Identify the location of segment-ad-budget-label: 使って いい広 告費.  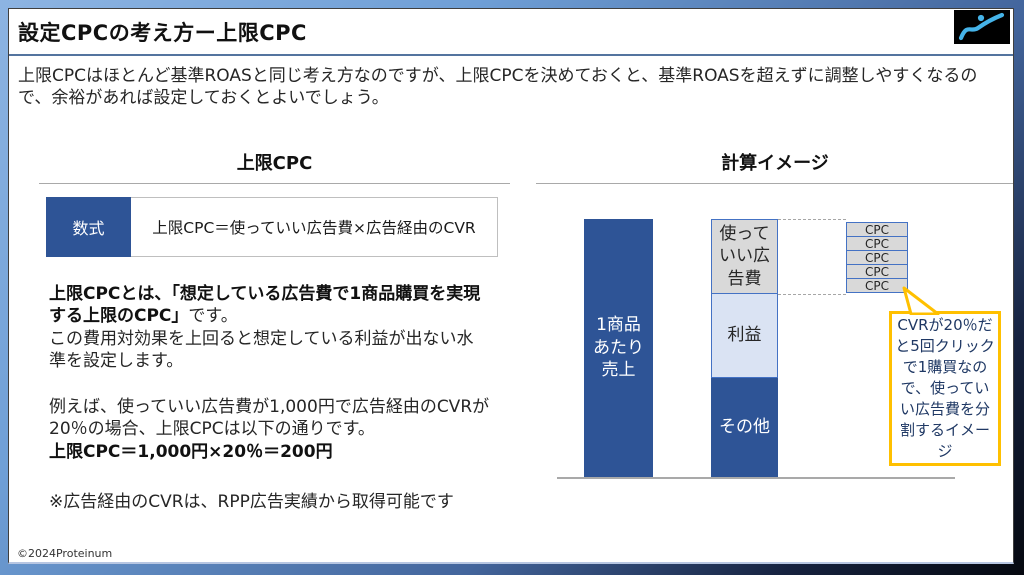
(744, 256).